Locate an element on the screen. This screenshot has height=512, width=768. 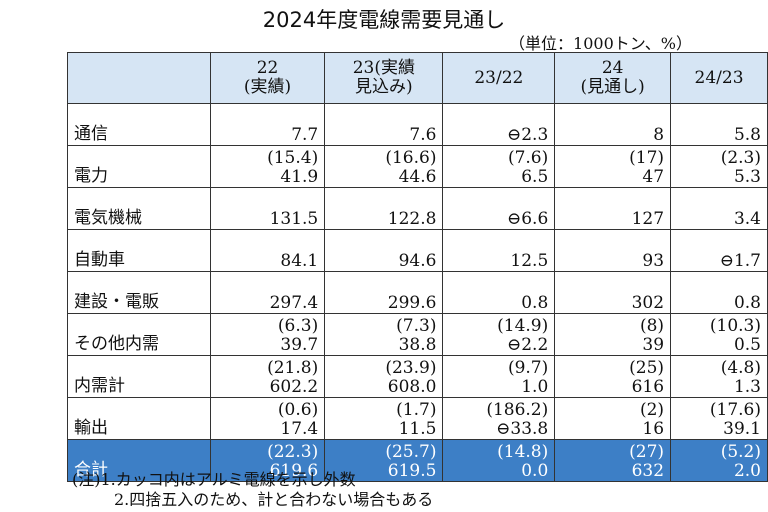
value: 297.4 is located at coordinates (294, 303).